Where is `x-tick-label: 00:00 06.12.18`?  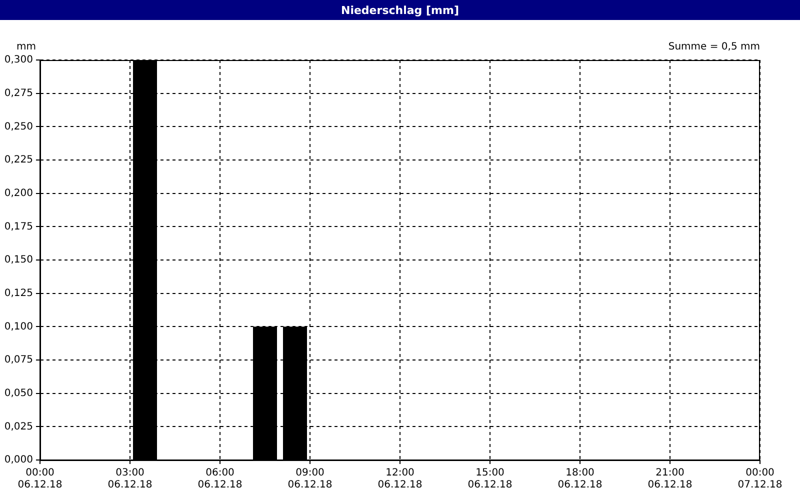
x-tick-label: 00:00 06.12.18 is located at coordinates (40, 479).